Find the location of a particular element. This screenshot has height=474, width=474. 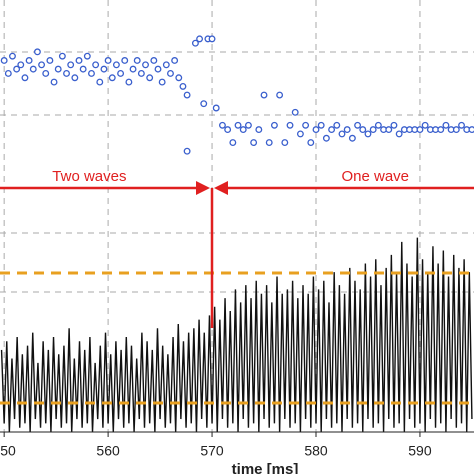

x-tick-label: 550 is located at coordinates (8, 451).